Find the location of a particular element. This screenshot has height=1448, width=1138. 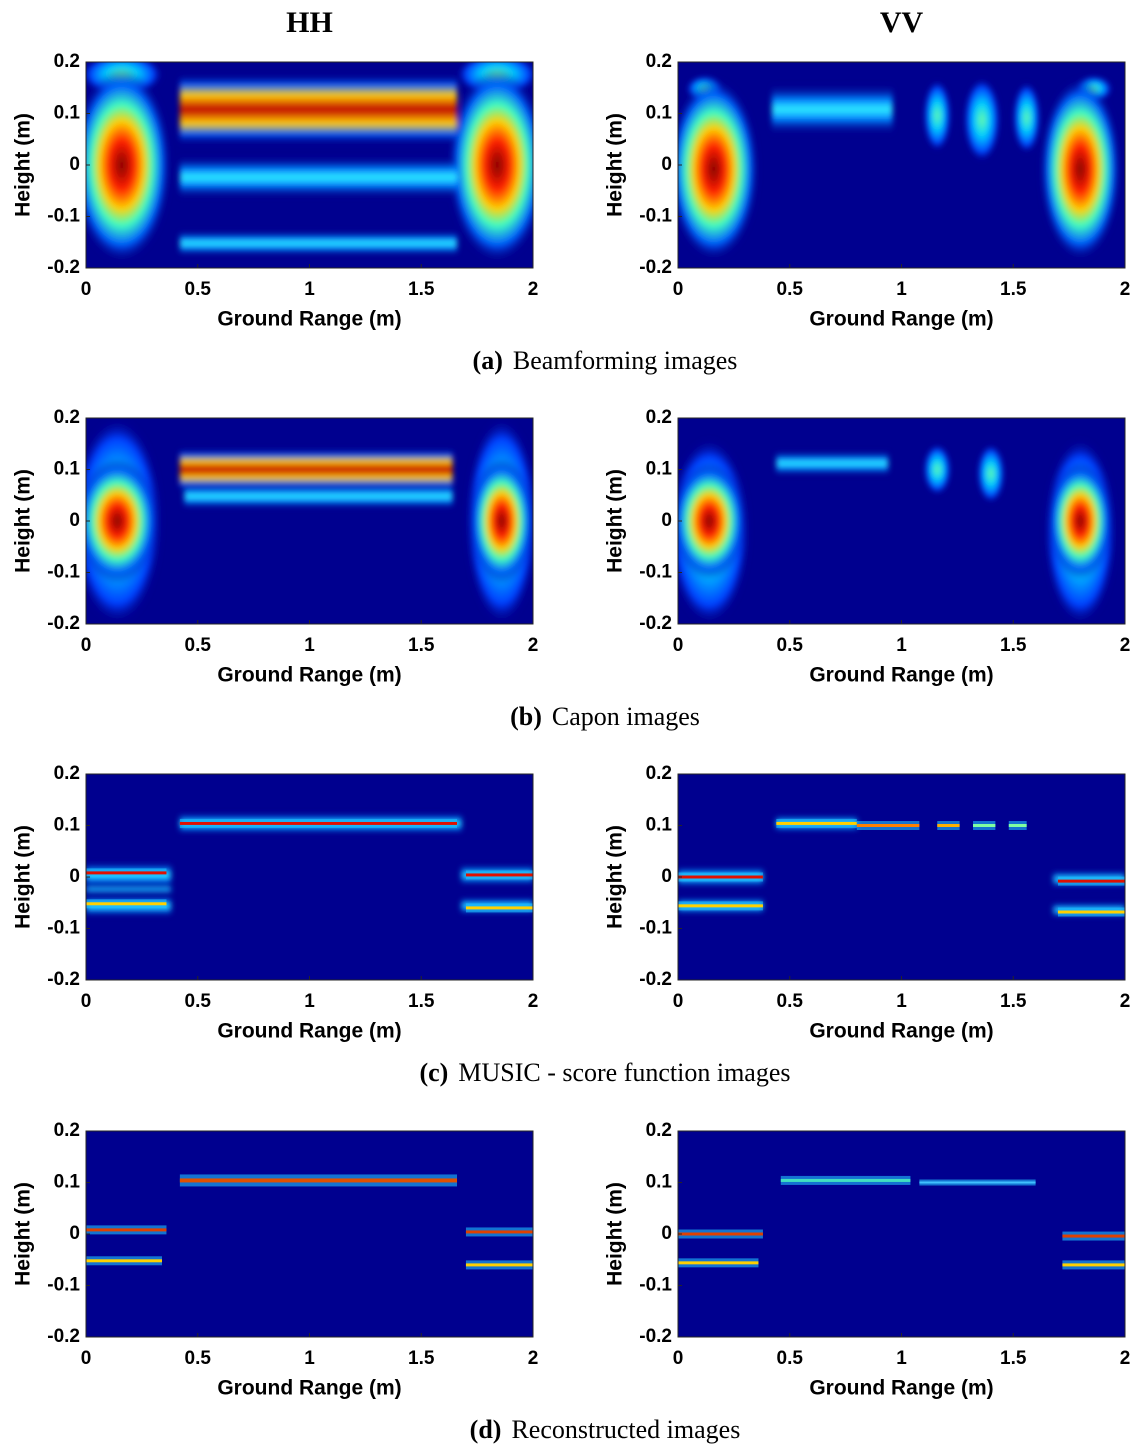

caption-text: MUSIC - score function images is located at coordinates (624, 1072).